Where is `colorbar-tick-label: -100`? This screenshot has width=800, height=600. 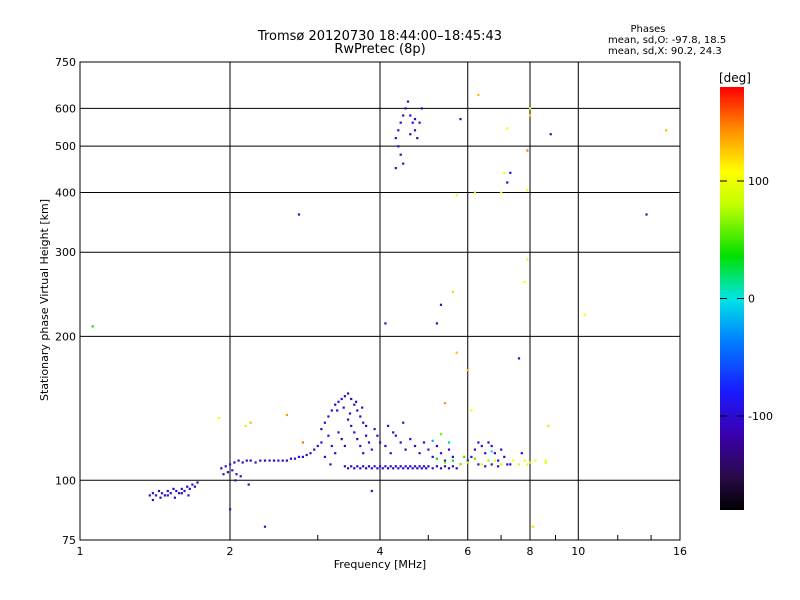
colorbar-tick-label: -100 is located at coordinates (760, 416).